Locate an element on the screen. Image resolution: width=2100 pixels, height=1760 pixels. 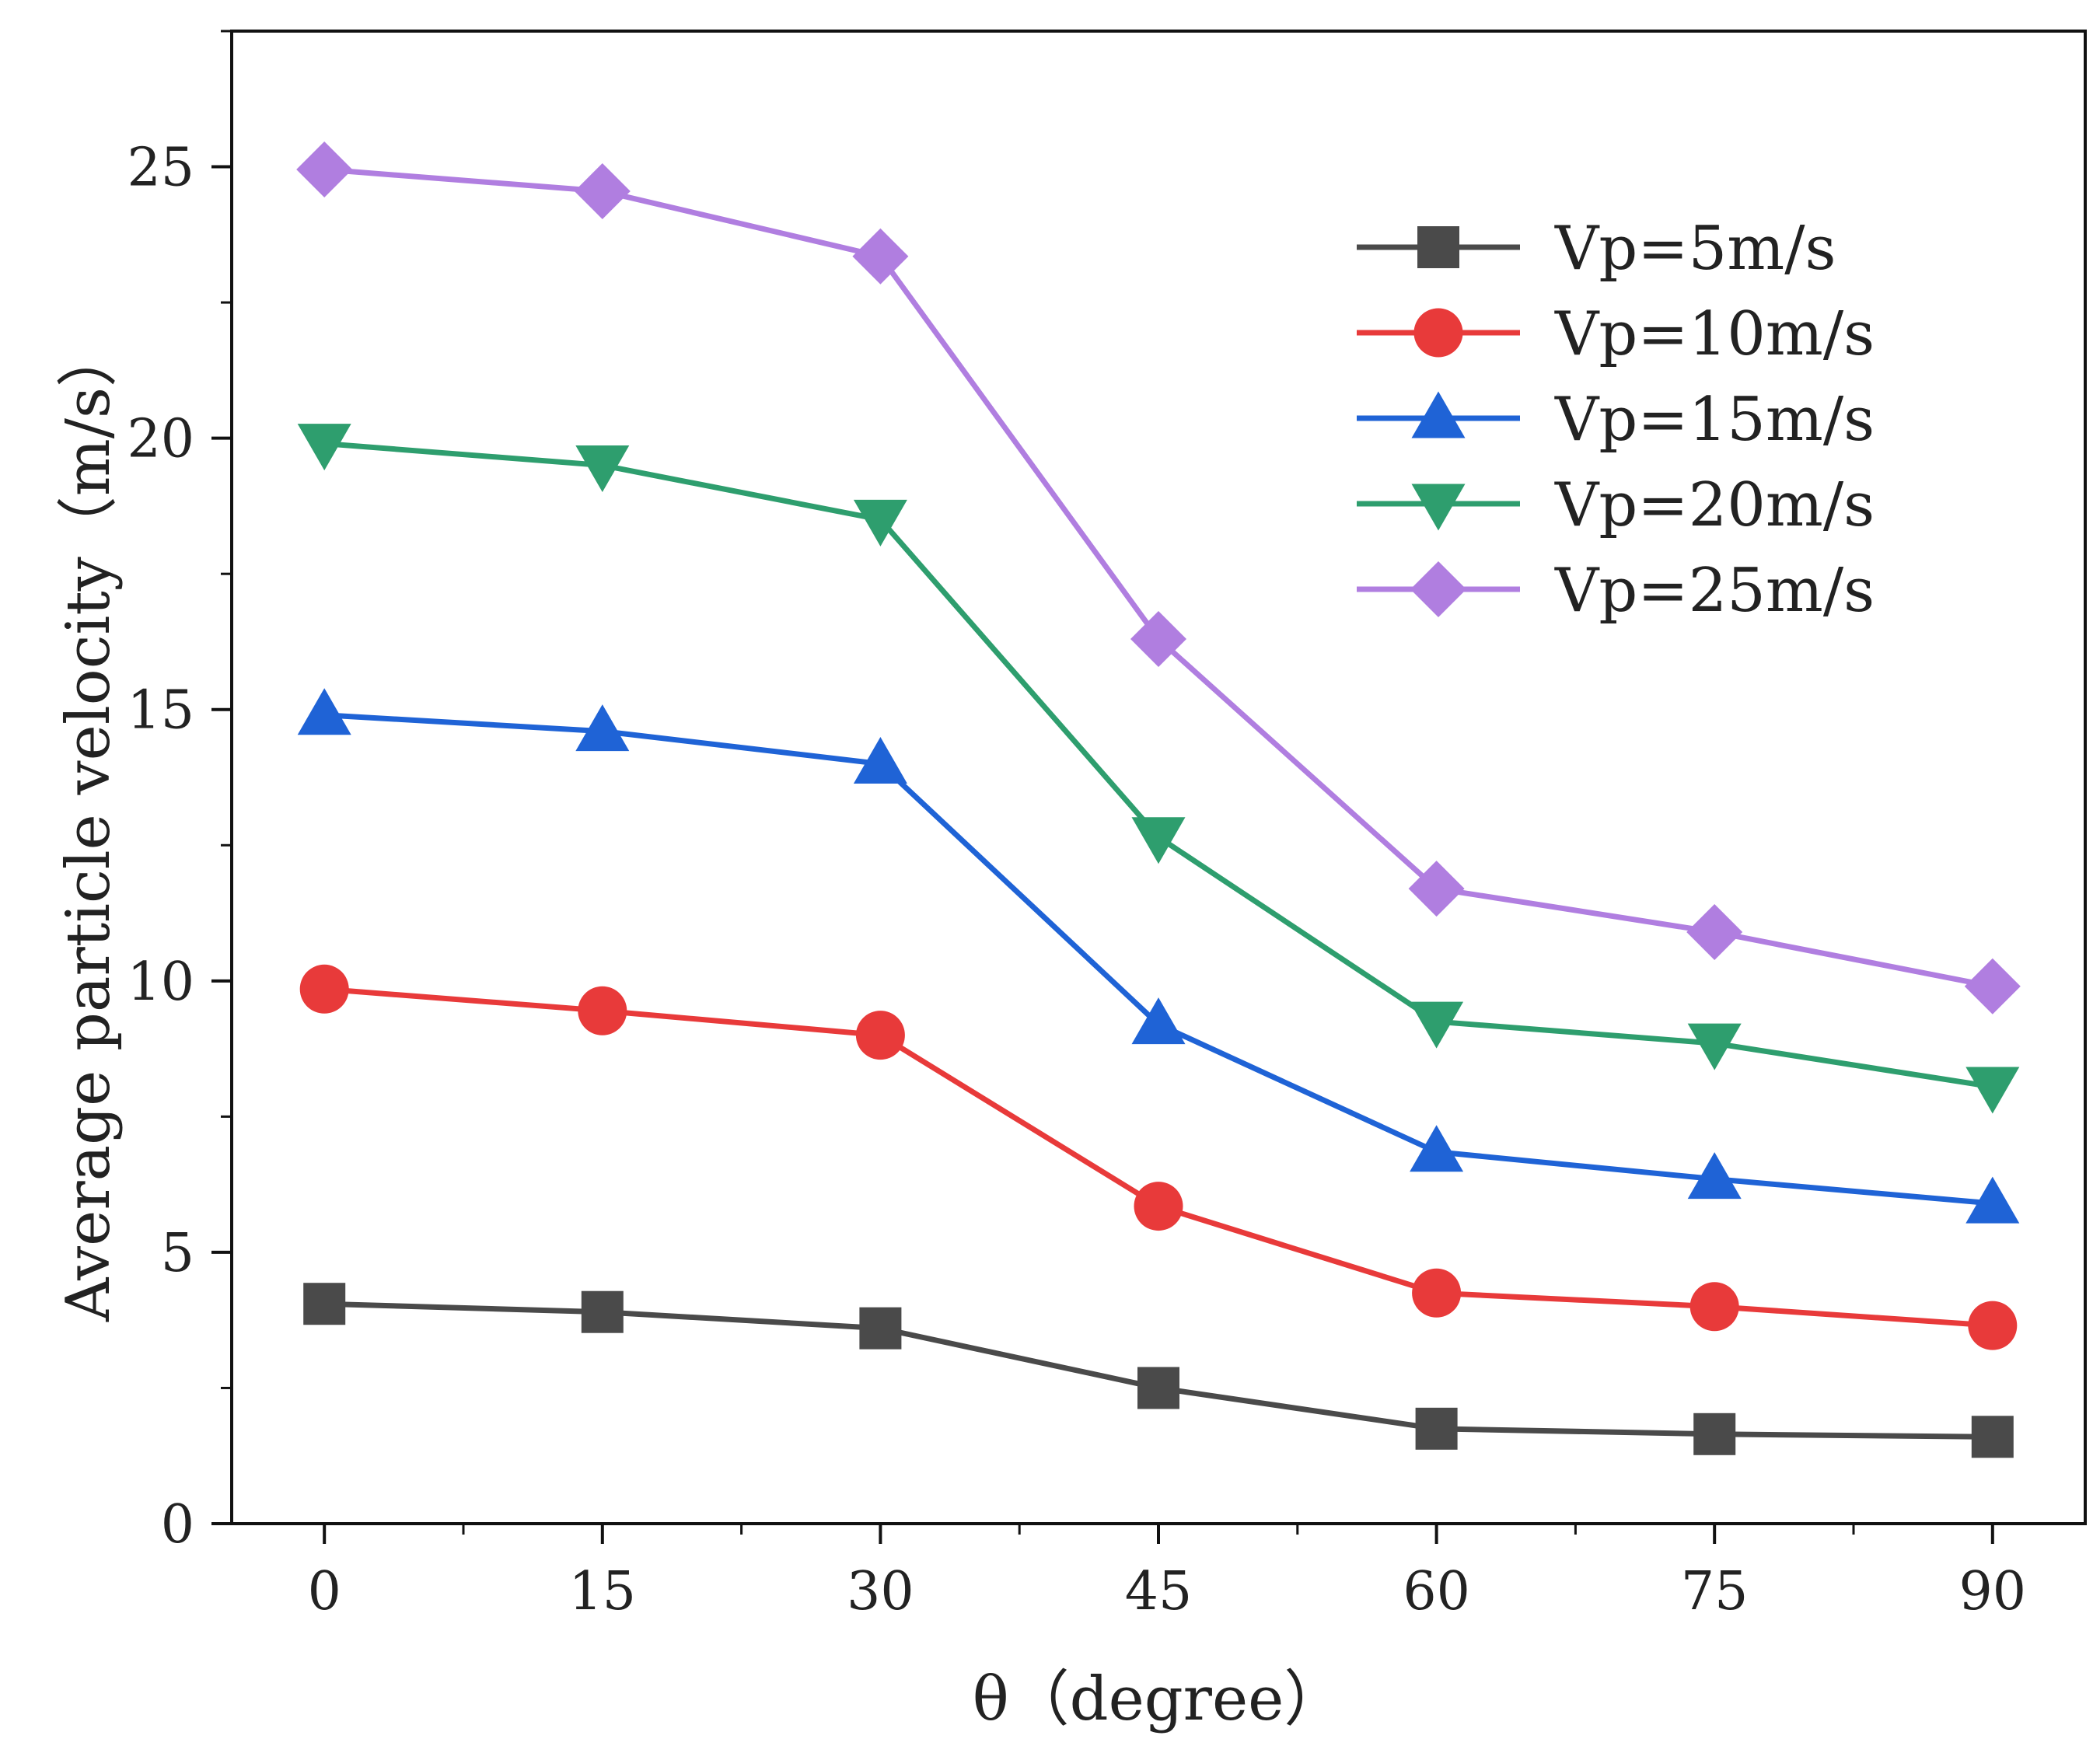
legend-label: Vp=20m/s is located at coordinates (1714, 505).